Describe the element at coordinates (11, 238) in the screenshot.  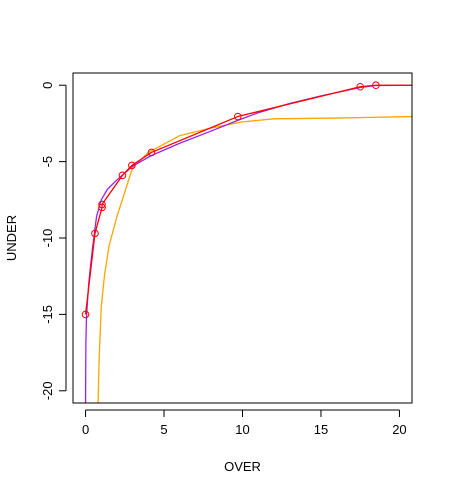
I see `y-axis-label: UNDER` at that location.